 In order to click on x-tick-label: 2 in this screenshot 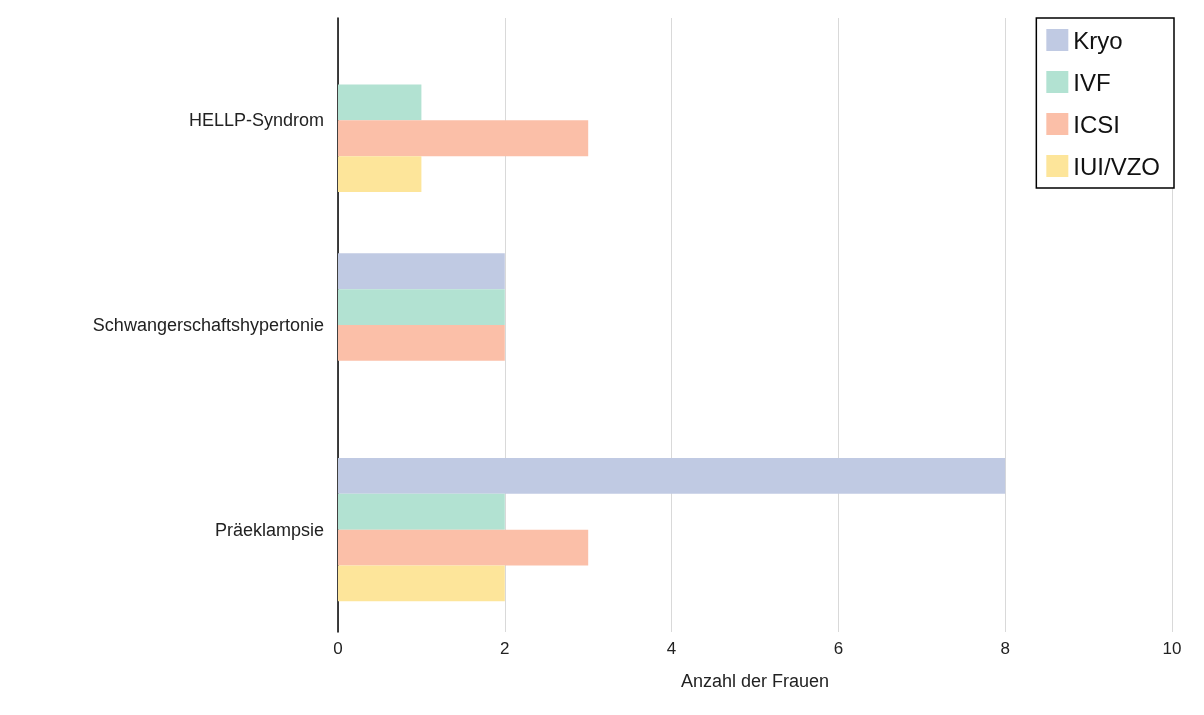, I will do `click(505, 648)`.